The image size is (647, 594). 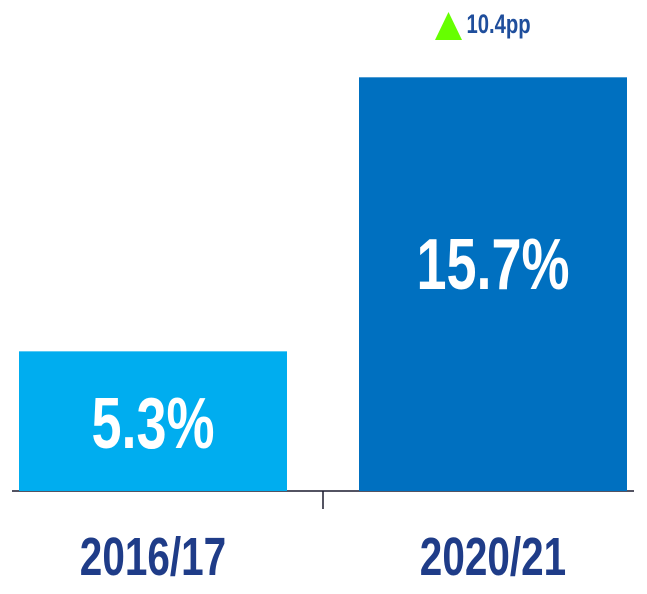 I want to click on x-tick-label: 2020/21, so click(x=493, y=558).